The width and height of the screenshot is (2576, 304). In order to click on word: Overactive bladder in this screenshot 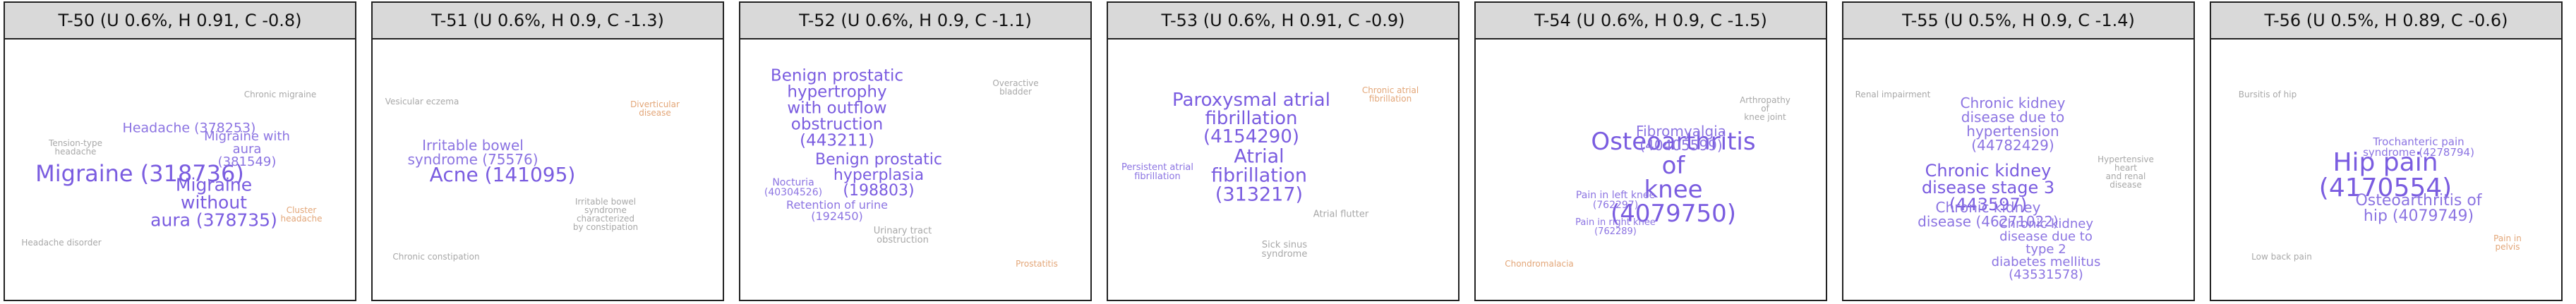, I will do `click(1015, 87)`.